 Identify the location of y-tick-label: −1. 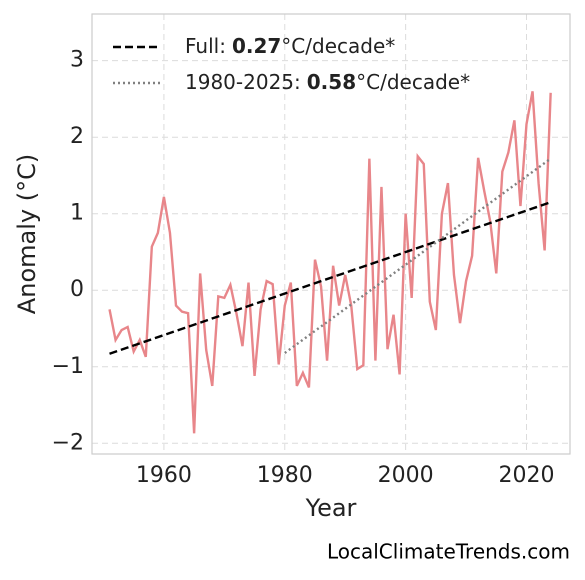
(68, 366).